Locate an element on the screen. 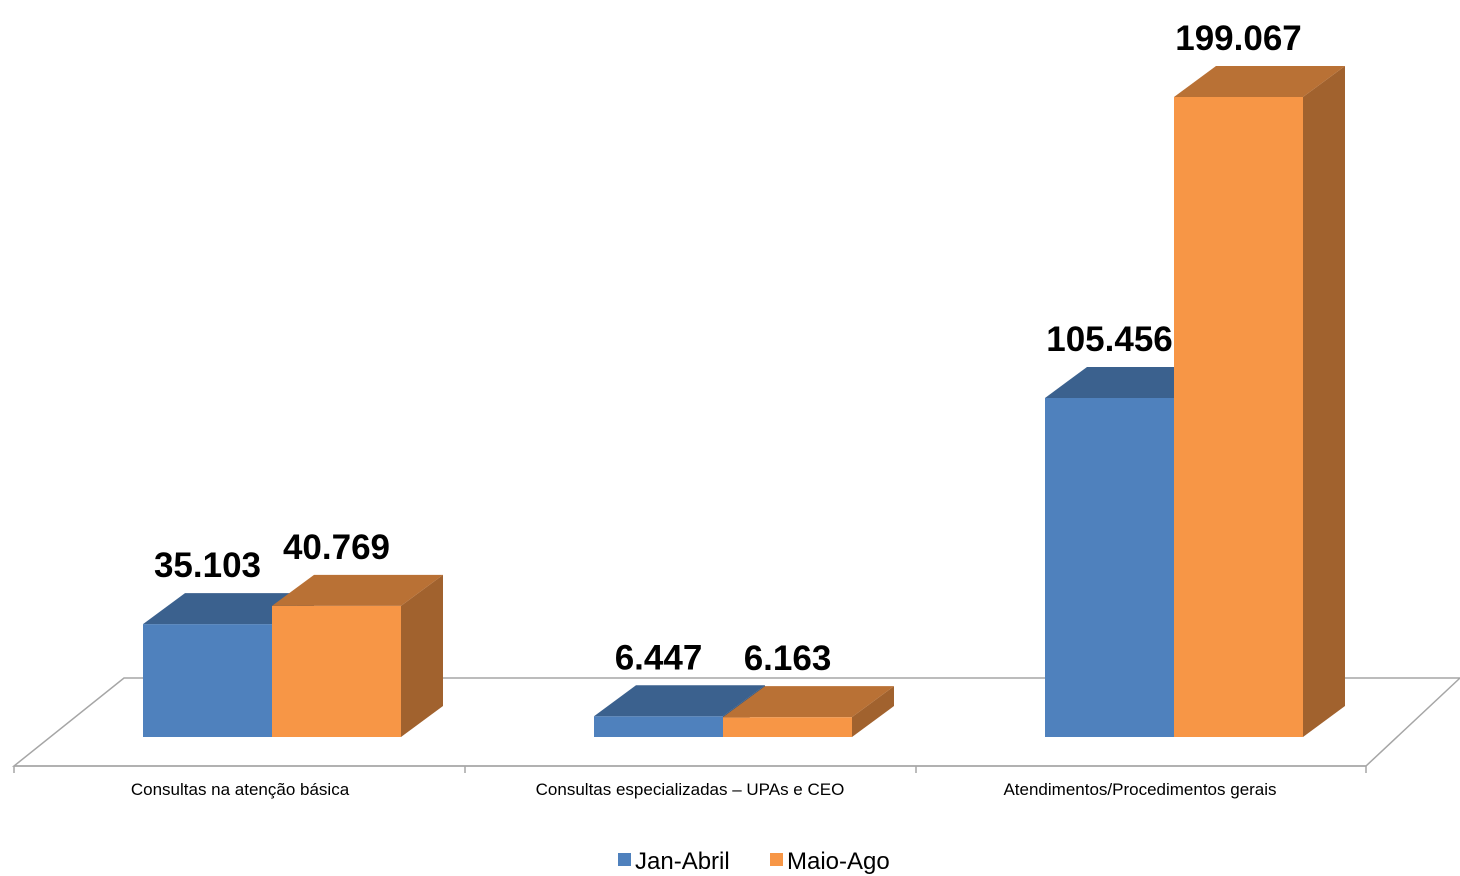 Image resolution: width=1460 pixels, height=876 pixels. legend-label: Jan-Abril is located at coordinates (682, 861).